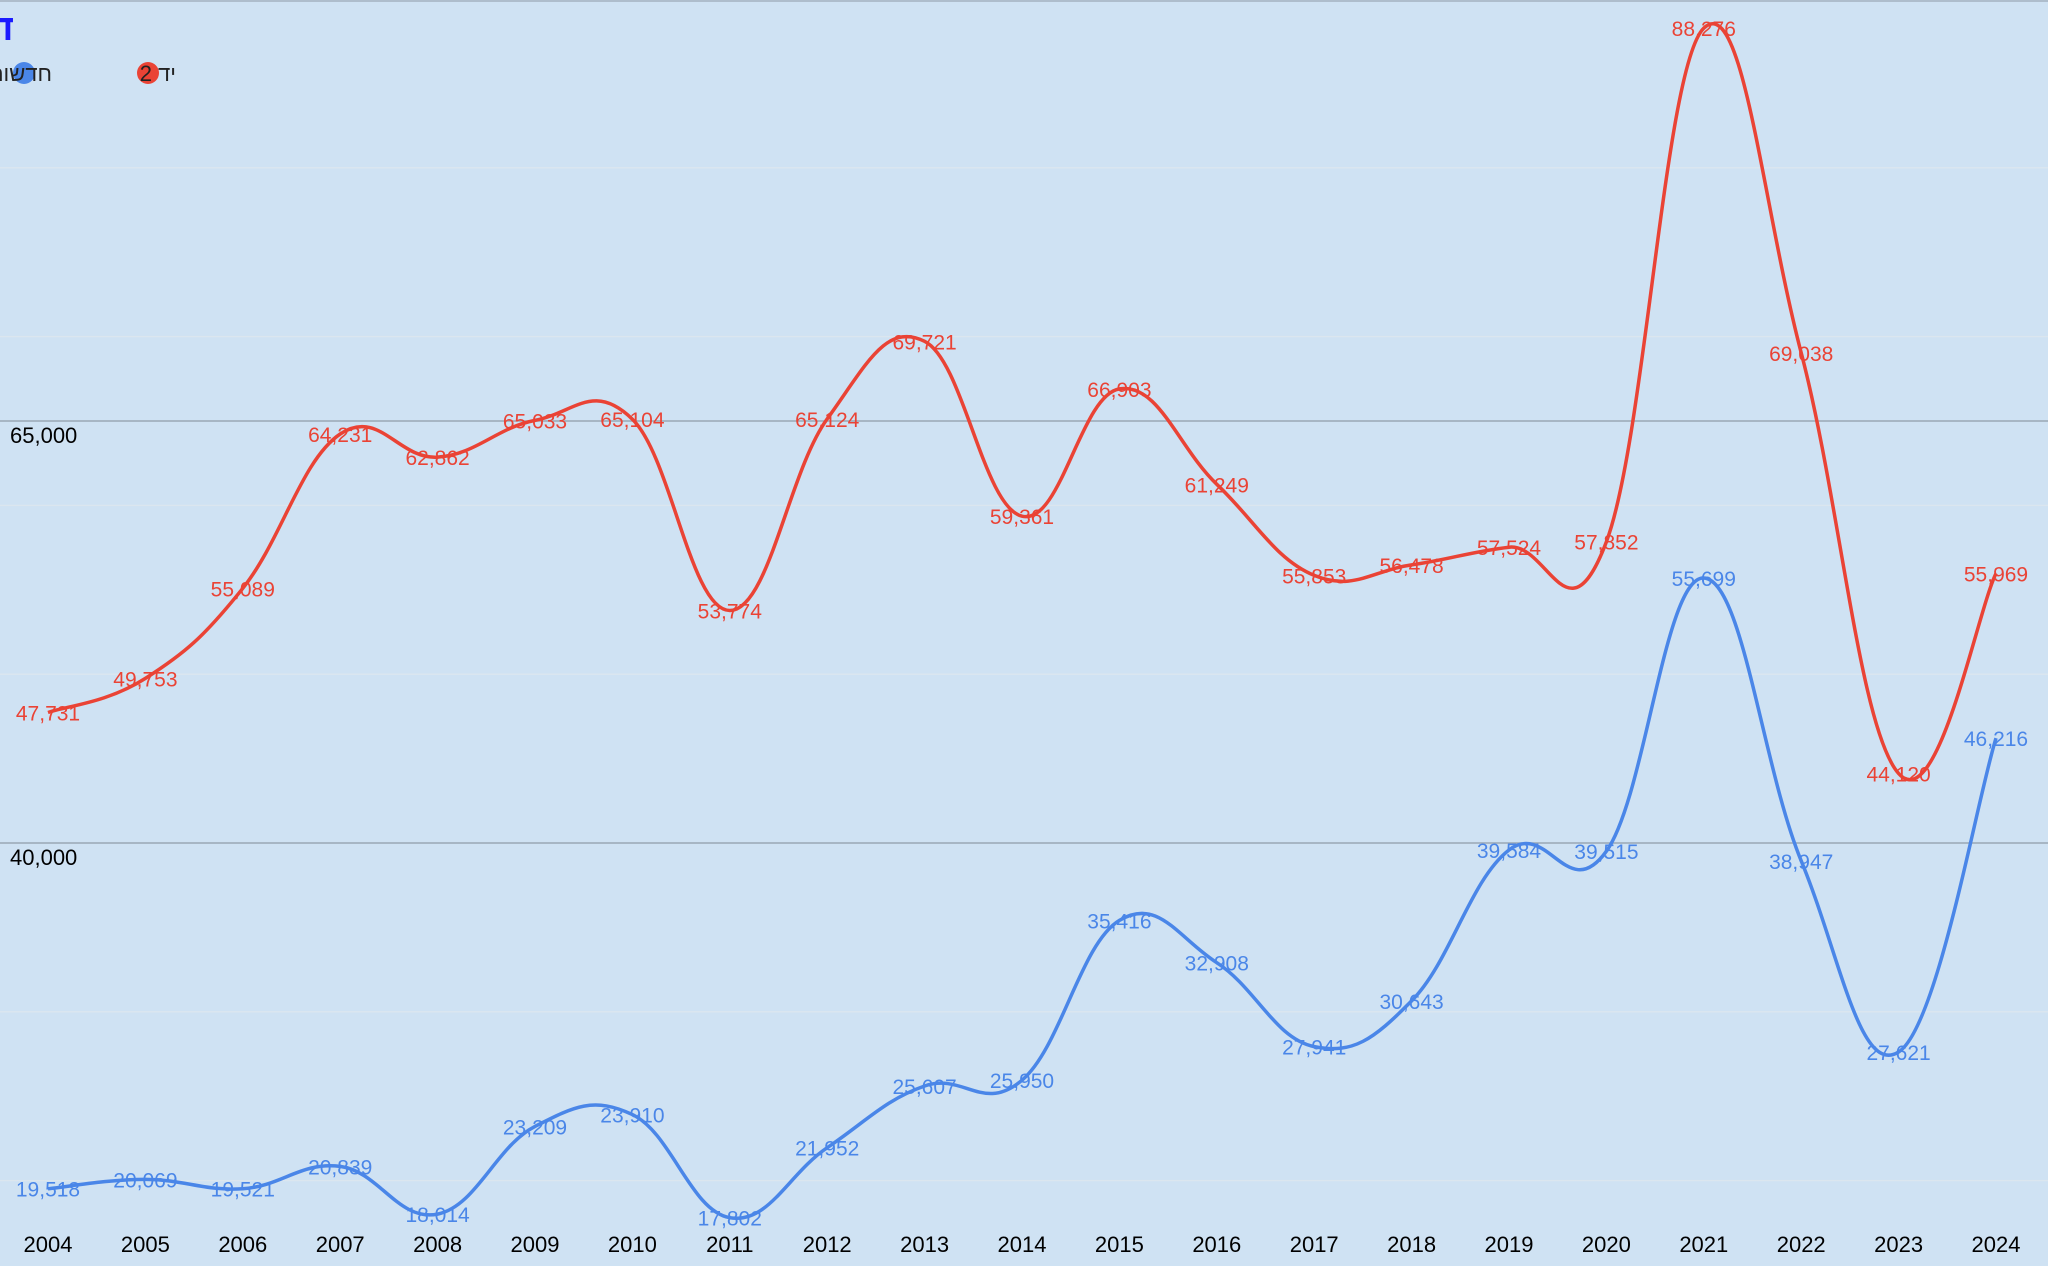 The width and height of the screenshot is (2048, 1266). Describe the element at coordinates (1314, 576) in the screenshot. I see `data-label: 55,853` at that location.